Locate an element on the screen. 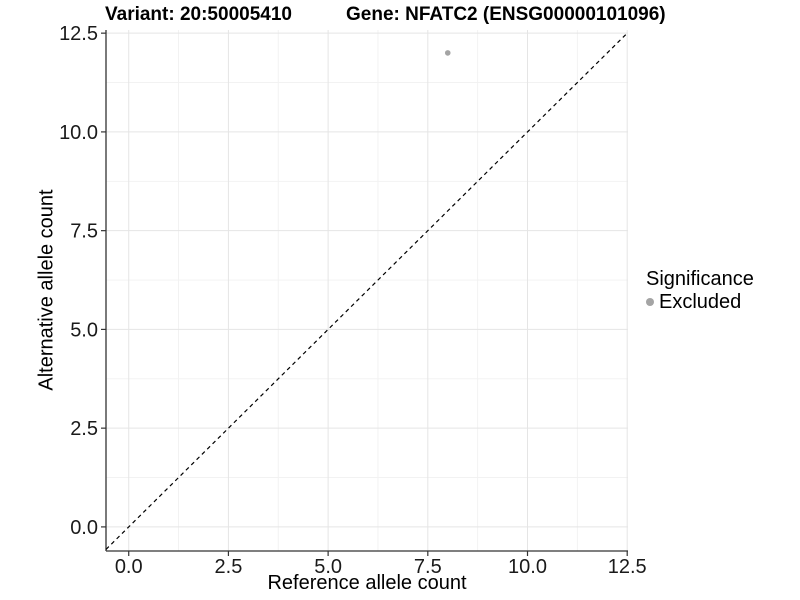  variant-title: Variant: 20:50005410 is located at coordinates (198, 14).